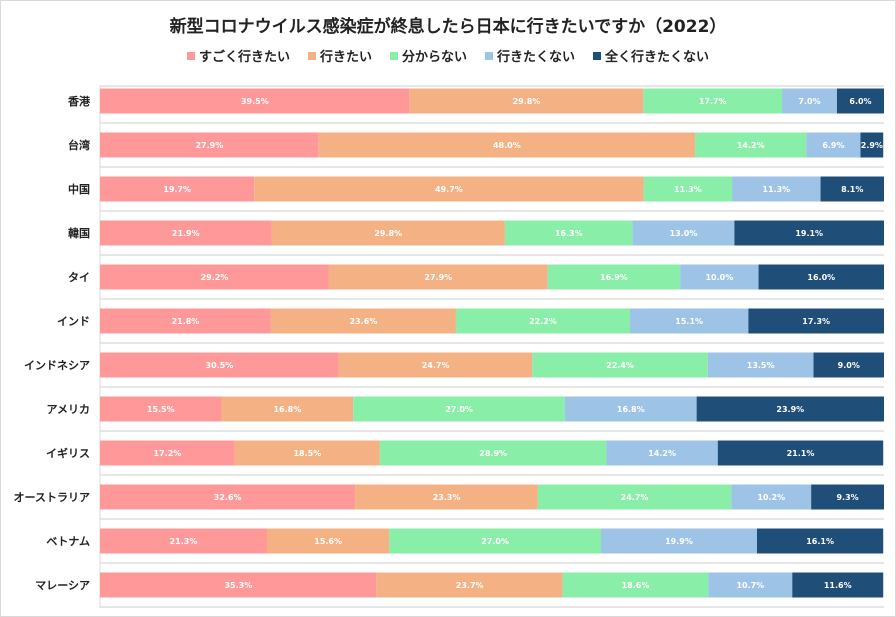 This screenshot has height=617, width=896. I want to click on data-label: 16.0%, so click(821, 277).